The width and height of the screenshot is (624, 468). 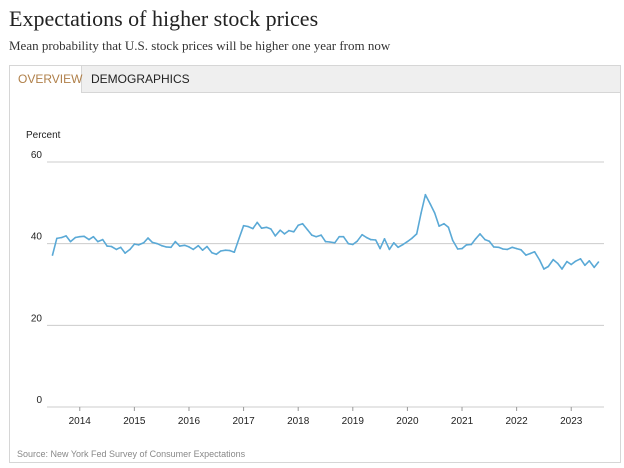 What do you see at coordinates (243, 421) in the screenshot?
I see `x-tick-label: 2017` at bounding box center [243, 421].